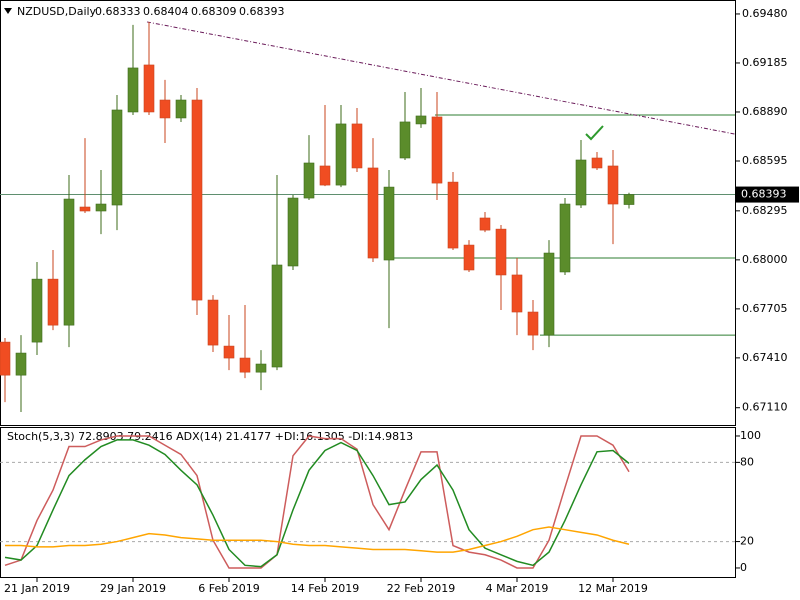 Image resolution: width=800 pixels, height=600 pixels. What do you see at coordinates (747, 541) in the screenshot?
I see `y-tick-label: 20` at bounding box center [747, 541].